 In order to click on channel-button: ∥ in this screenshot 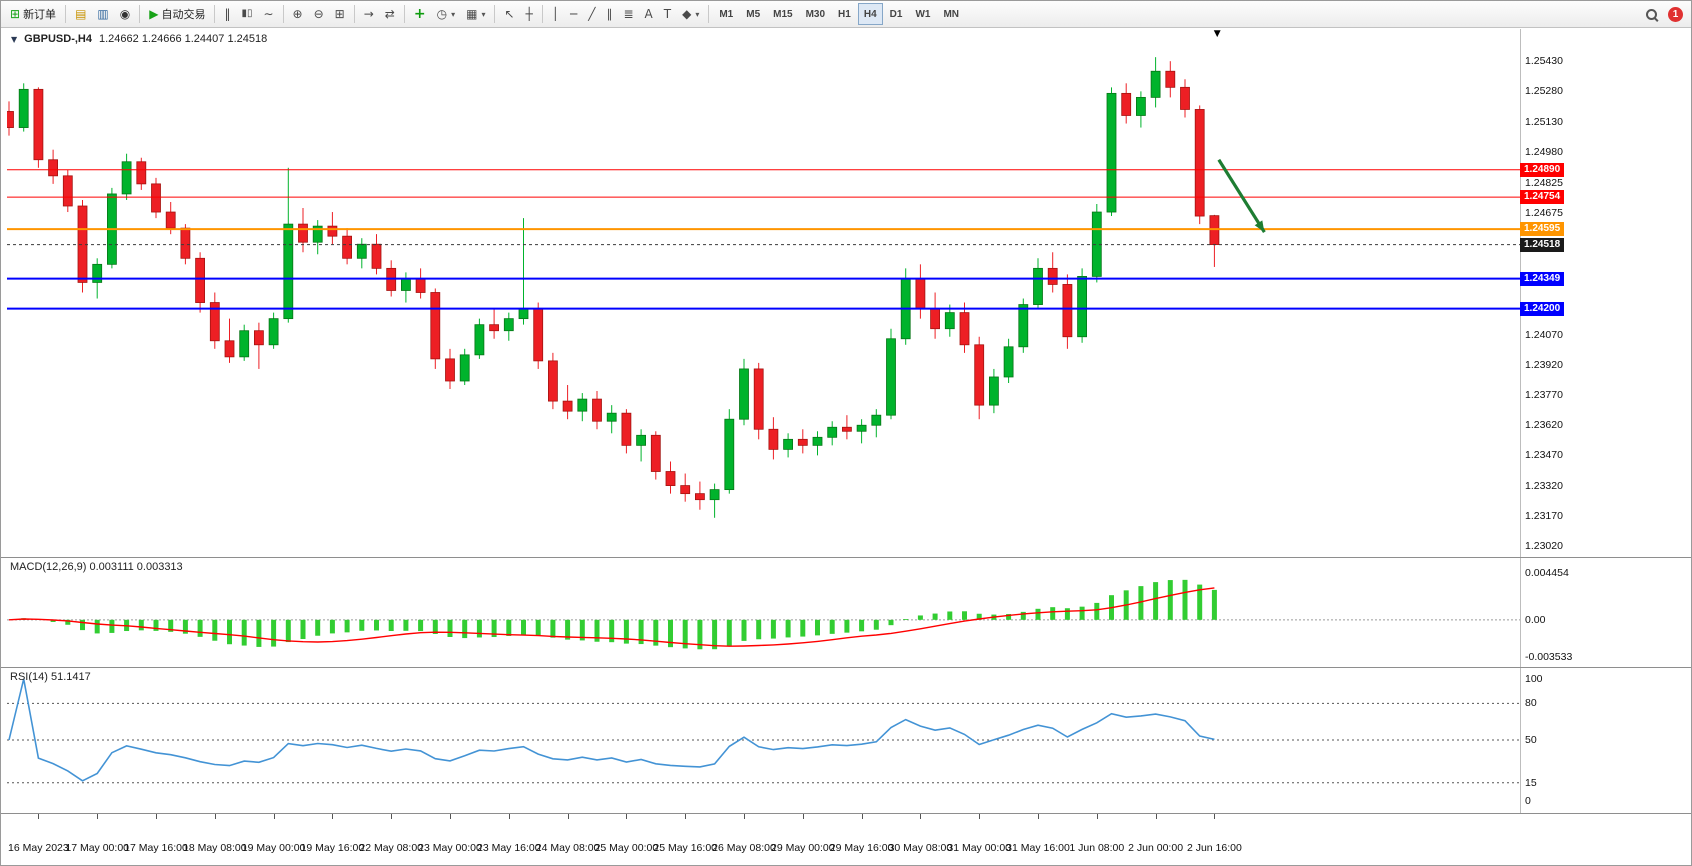, I will do `click(609, 14)`.